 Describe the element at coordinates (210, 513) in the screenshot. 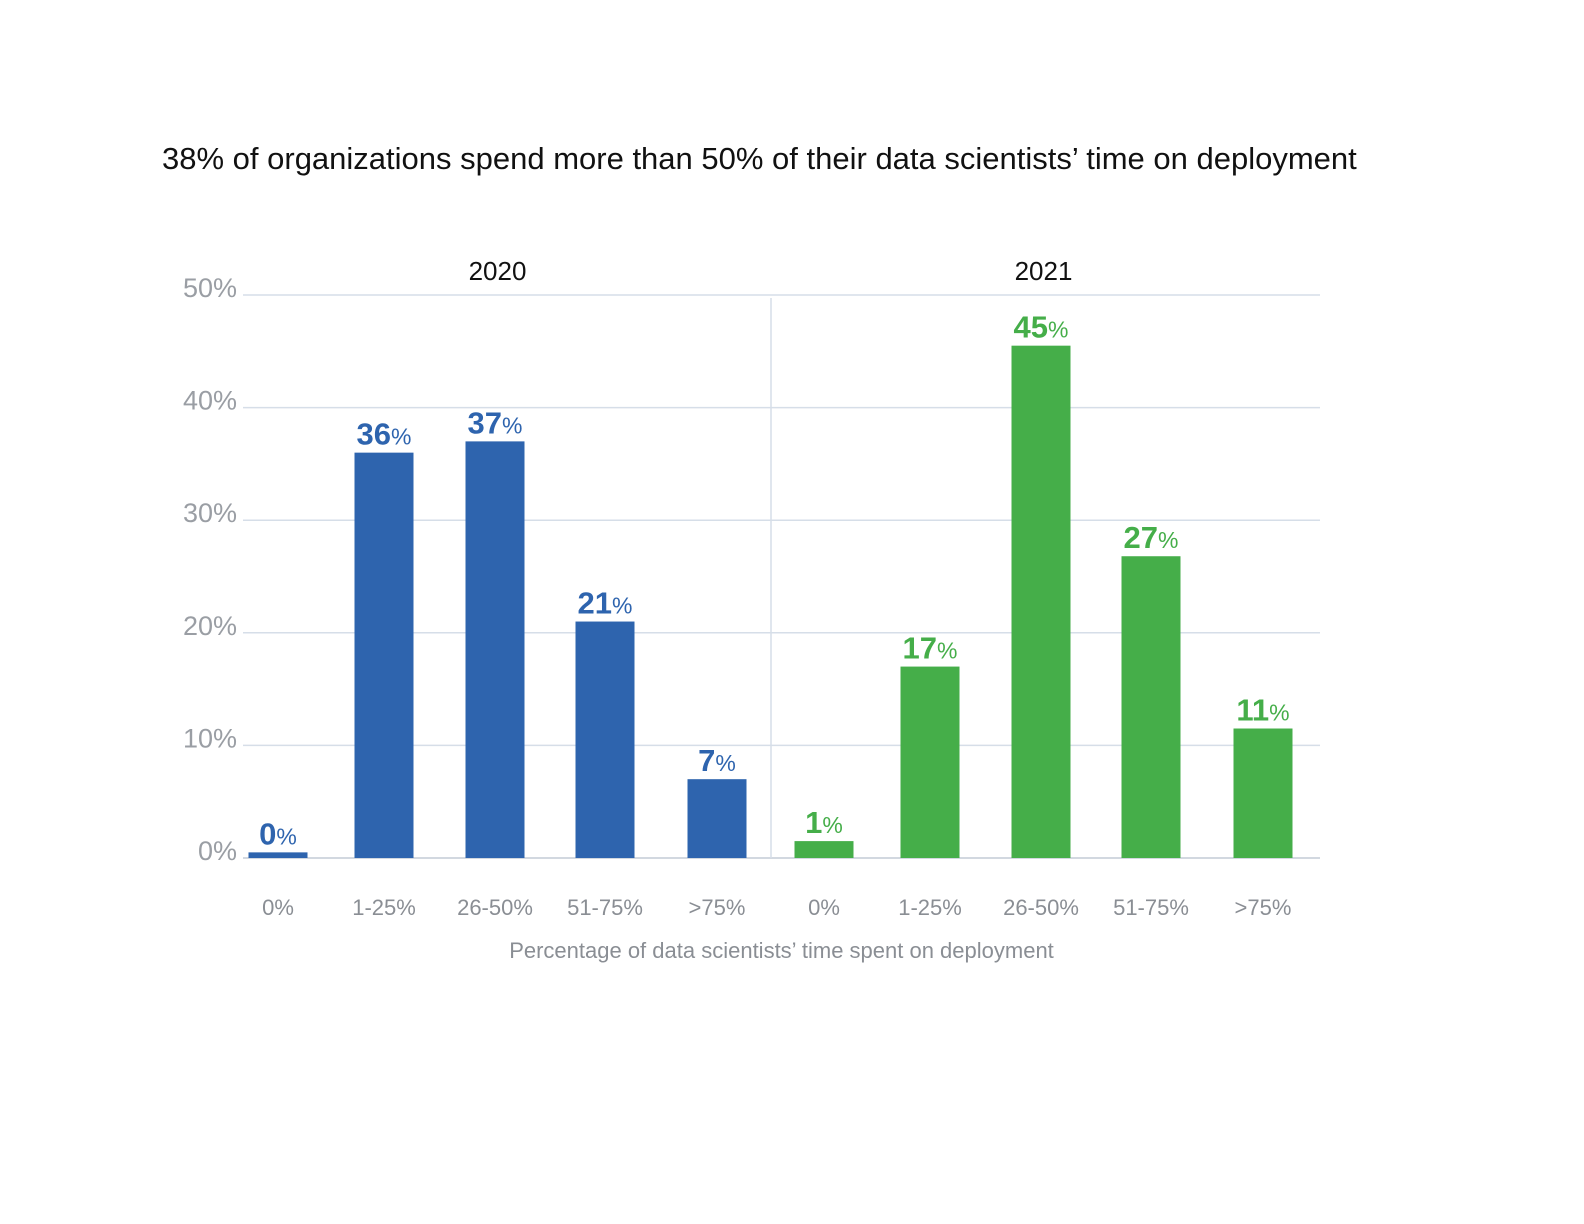

I see `y-tick-label: 30%` at that location.